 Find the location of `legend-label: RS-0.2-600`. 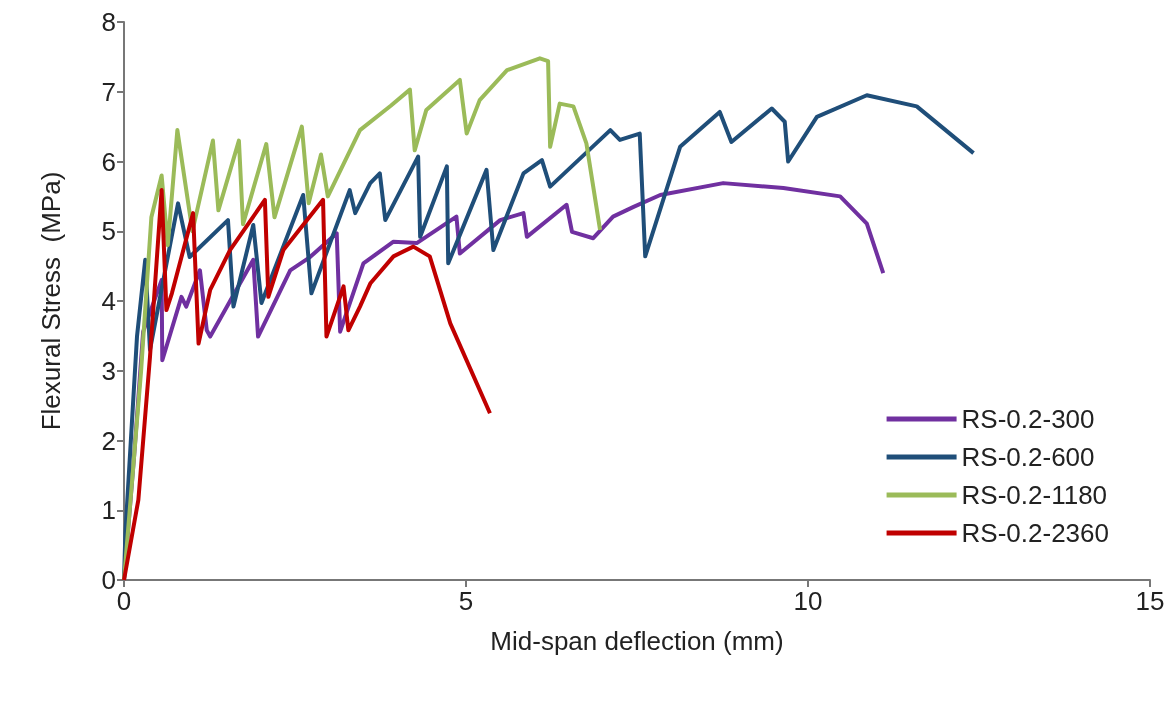

legend-label: RS-0.2-600 is located at coordinates (1028, 457).